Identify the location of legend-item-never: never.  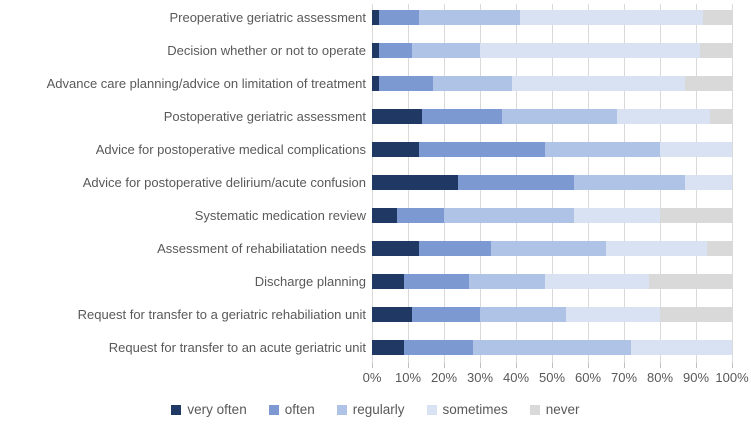
(554, 409).